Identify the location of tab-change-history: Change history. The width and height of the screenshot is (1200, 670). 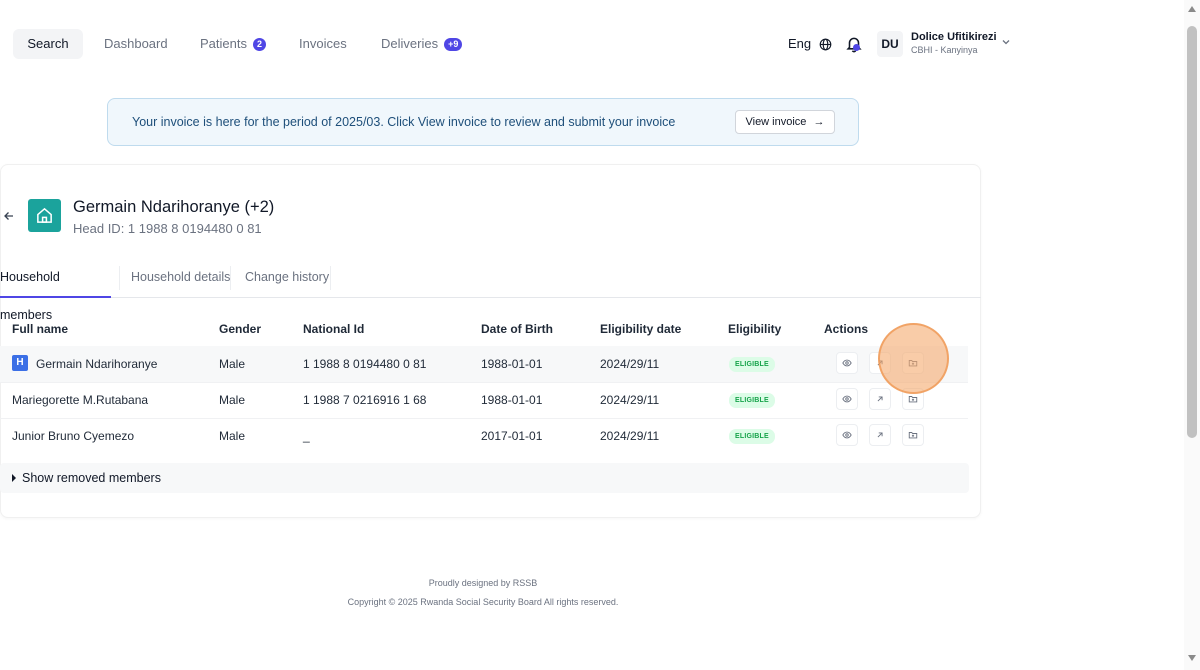
(287, 277).